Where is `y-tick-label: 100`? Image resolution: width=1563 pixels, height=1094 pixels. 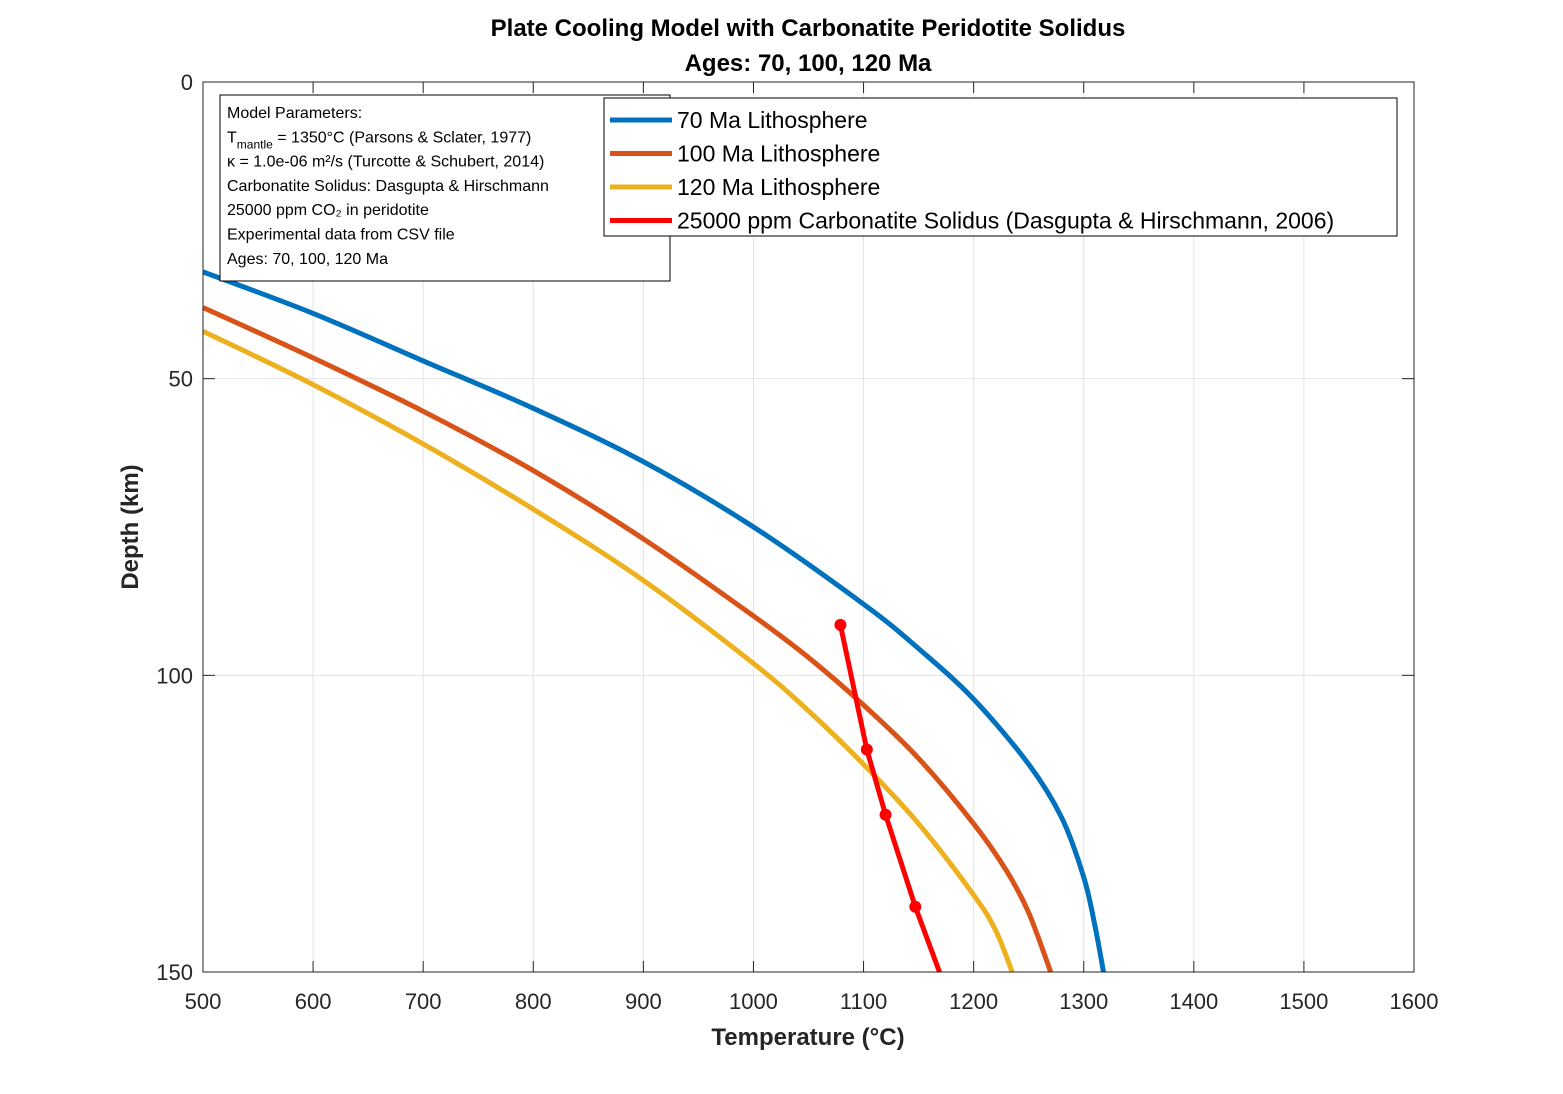
y-tick-label: 100 is located at coordinates (174, 675).